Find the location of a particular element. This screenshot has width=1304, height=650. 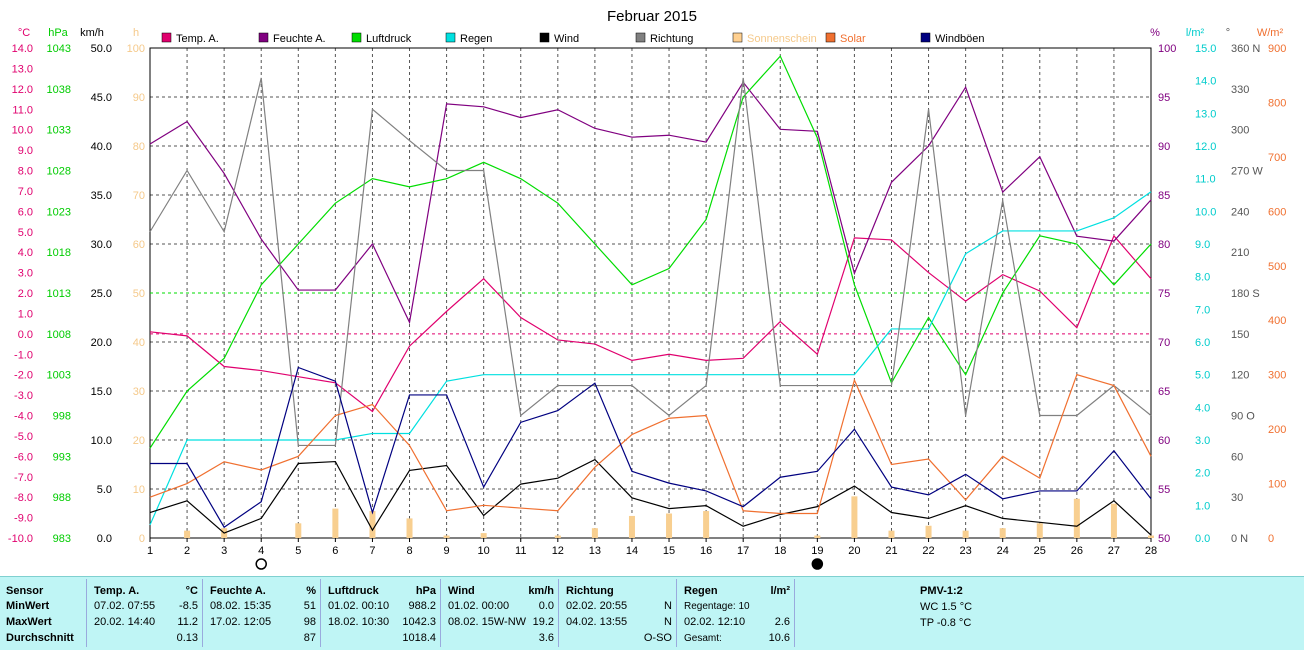

sun-tick: 70 is located at coordinates (139, 196).